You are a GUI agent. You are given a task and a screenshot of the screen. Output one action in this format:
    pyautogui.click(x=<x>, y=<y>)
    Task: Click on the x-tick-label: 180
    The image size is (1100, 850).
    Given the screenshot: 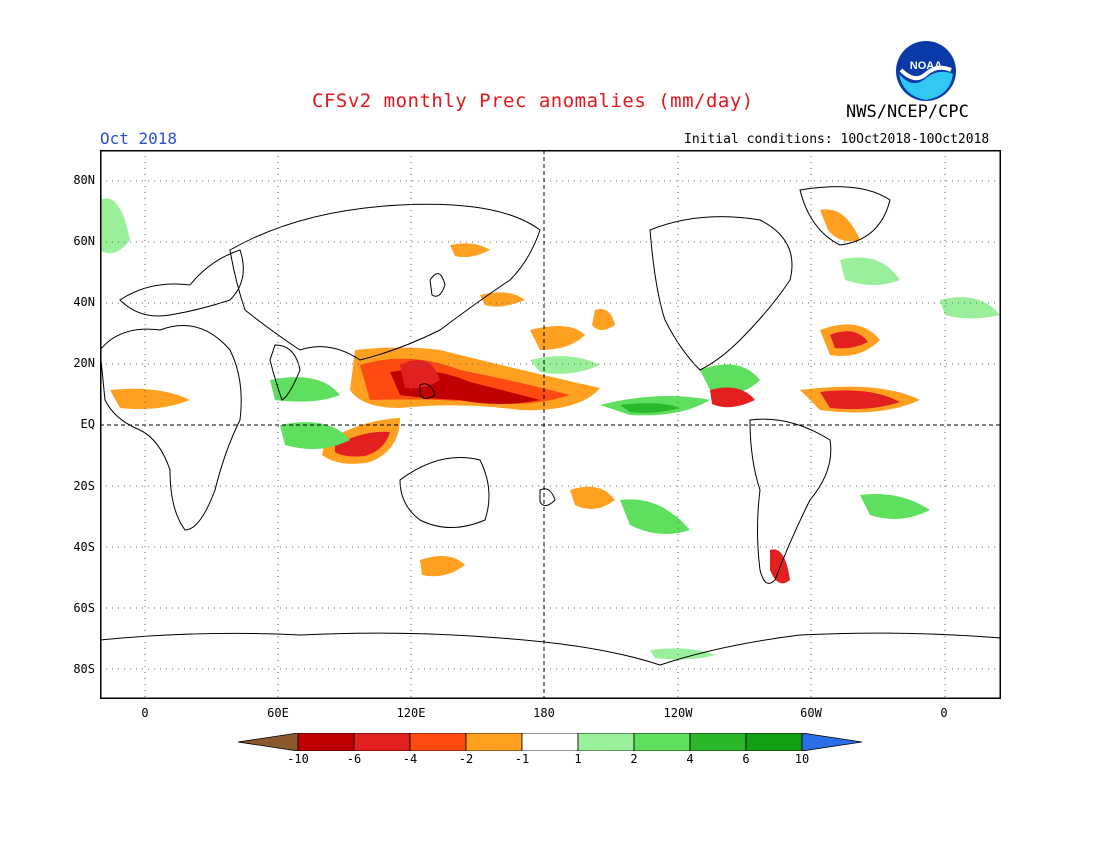 What is the action you would take?
    pyautogui.click(x=544, y=713)
    